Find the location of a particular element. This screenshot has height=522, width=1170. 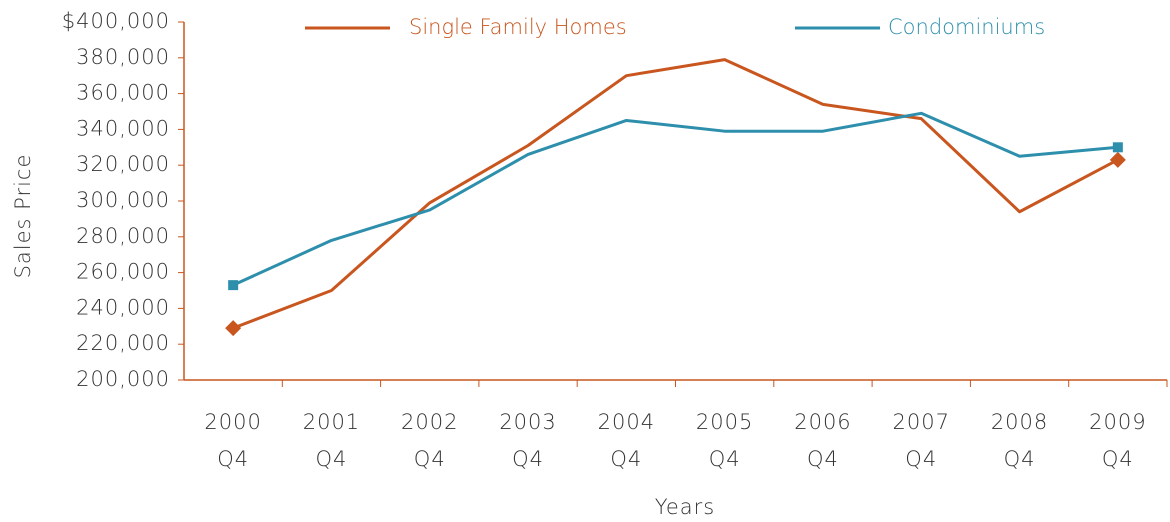

x-tick-label: 2002 is located at coordinates (429, 422).